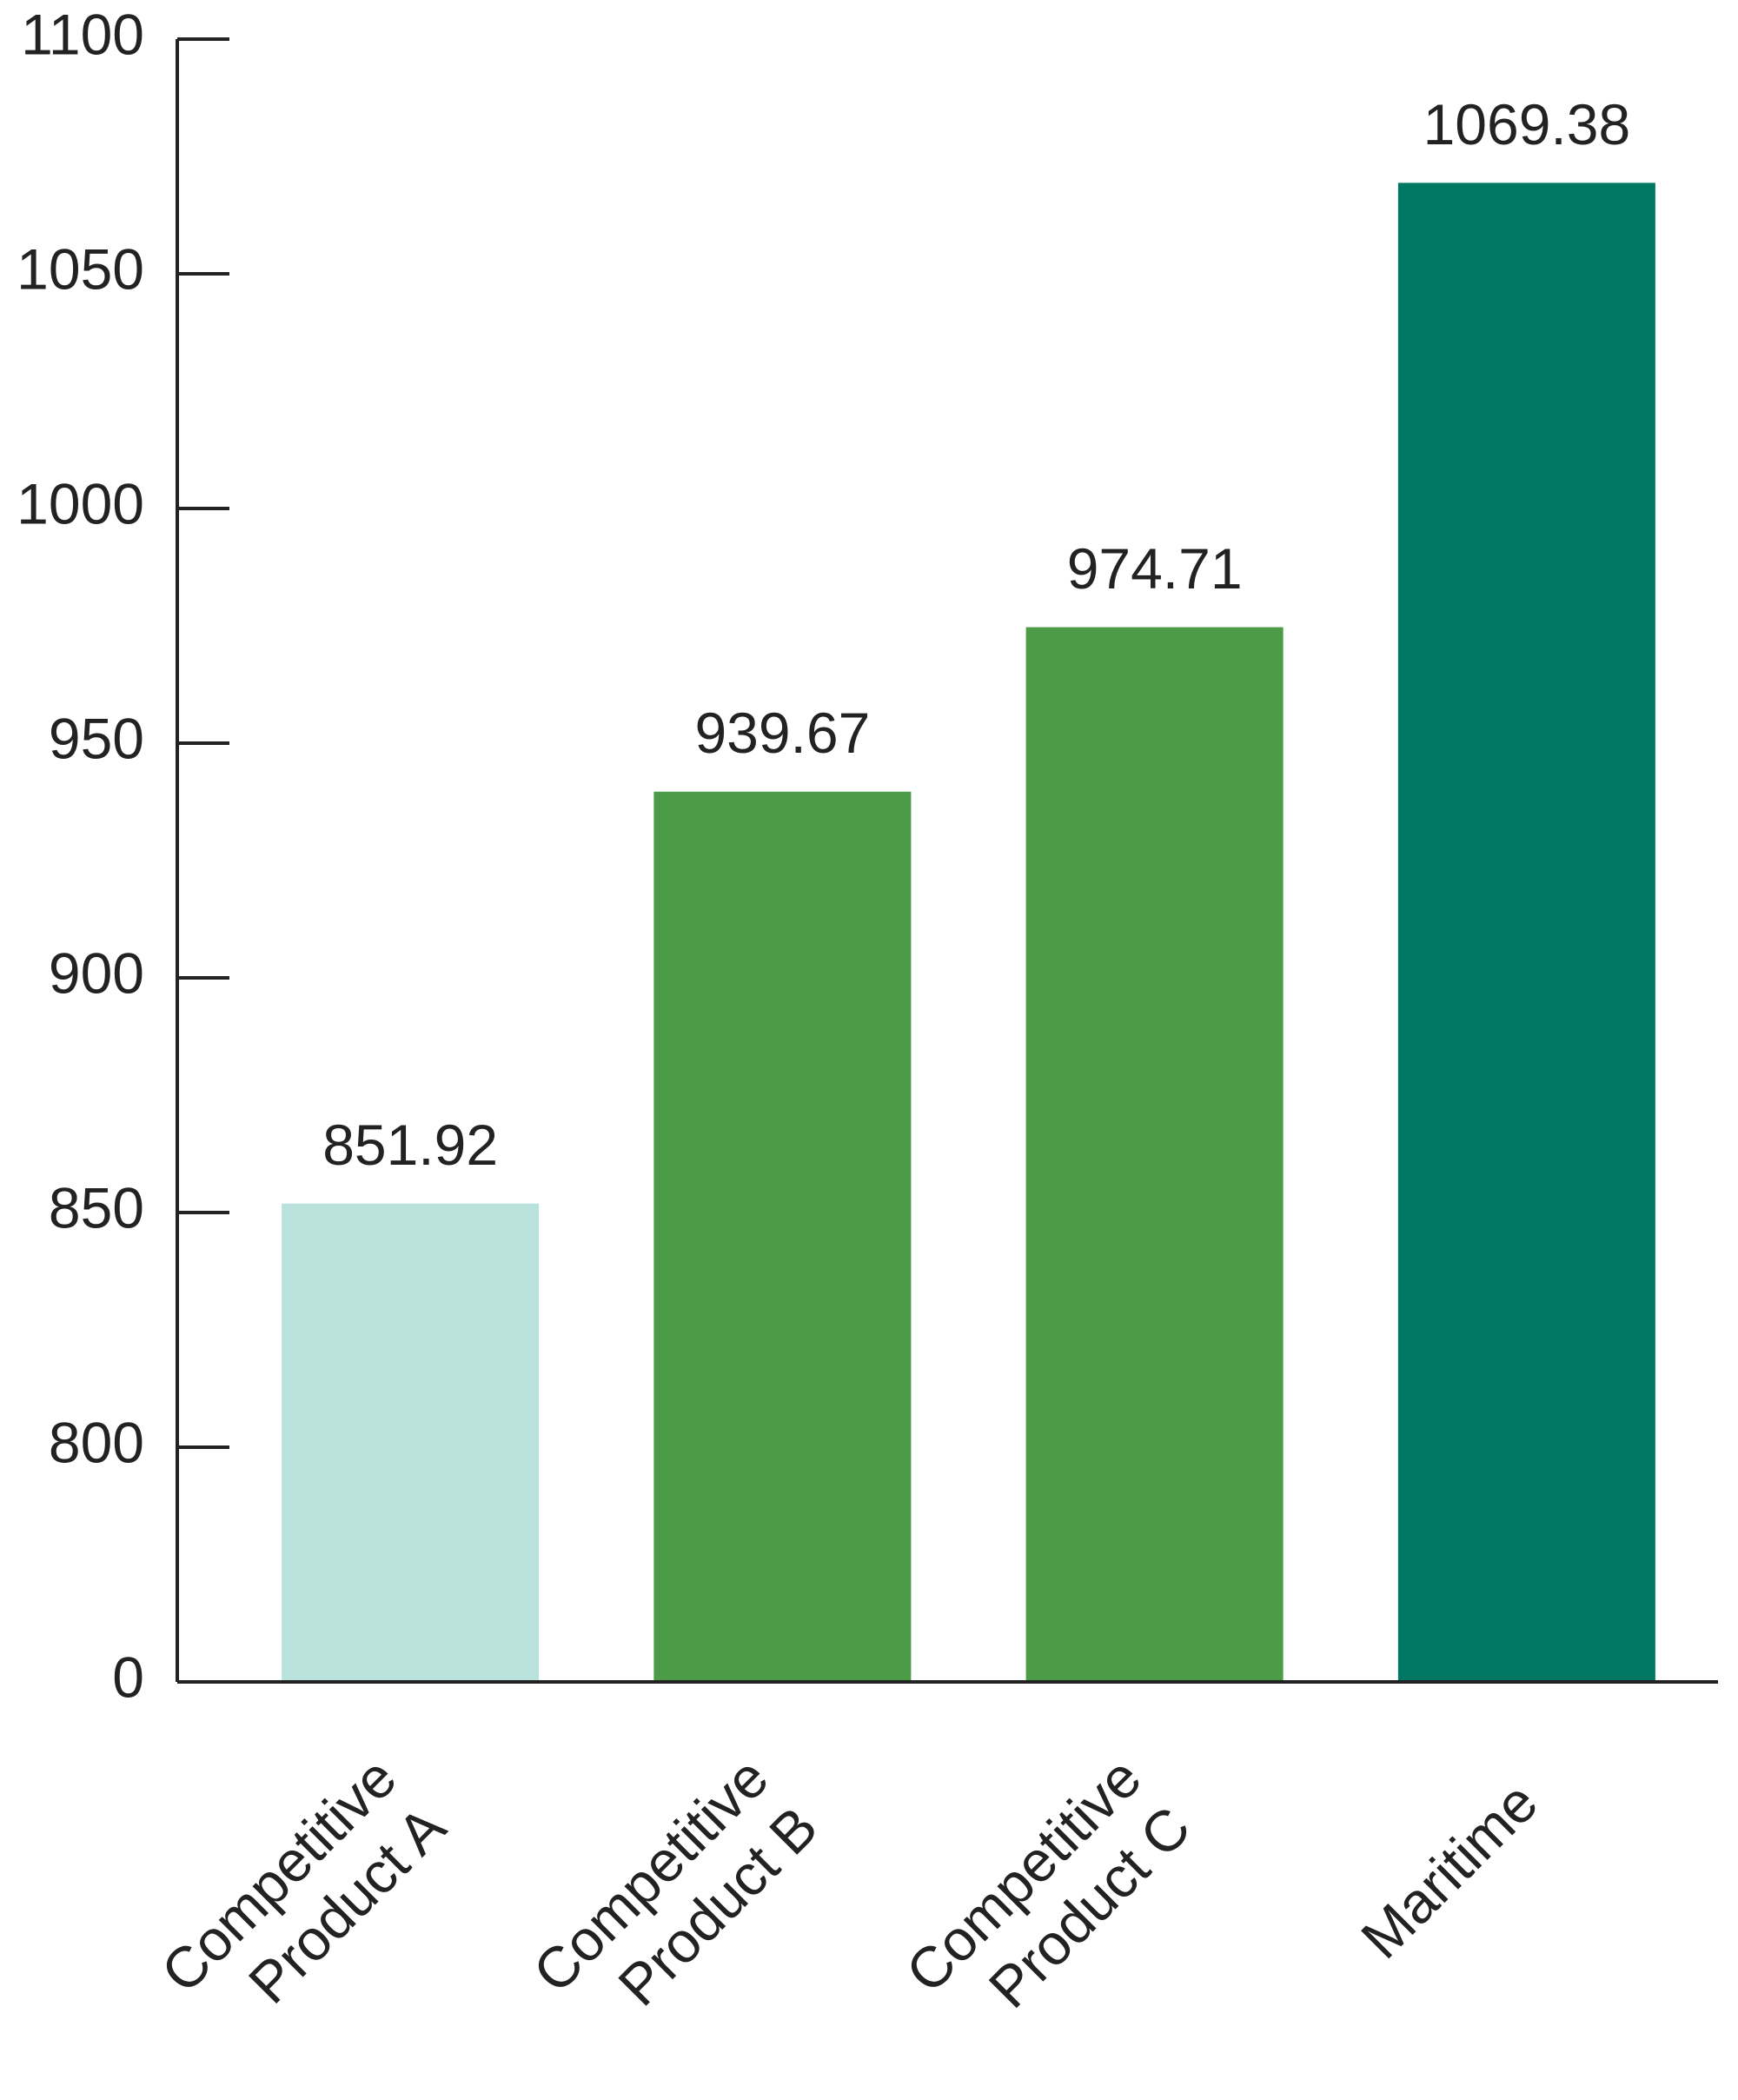 This screenshot has width=1738, height=2100. What do you see at coordinates (96, 972) in the screenshot?
I see `y-tick-label: 900` at bounding box center [96, 972].